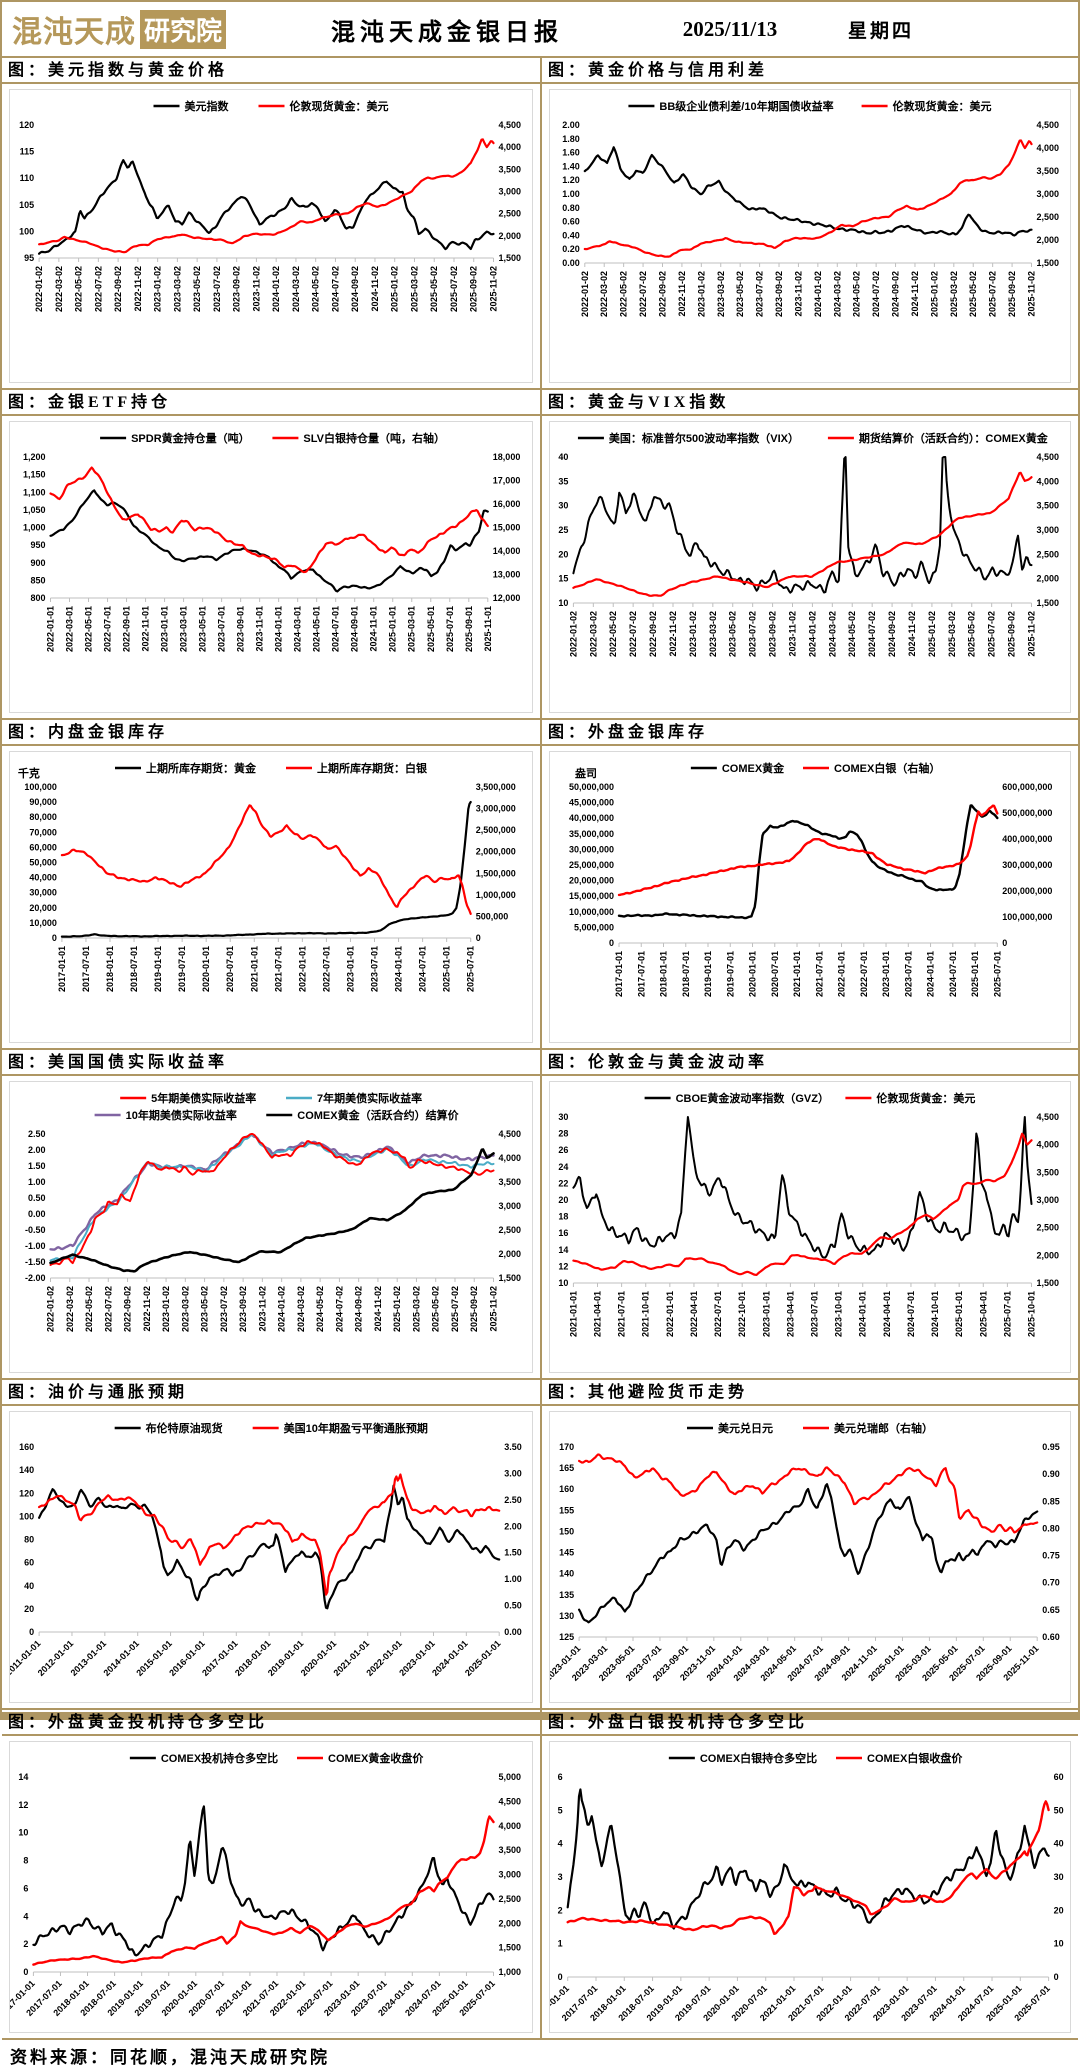  I want to click on left-axis-tick: 20,000,000, so click(591, 881).